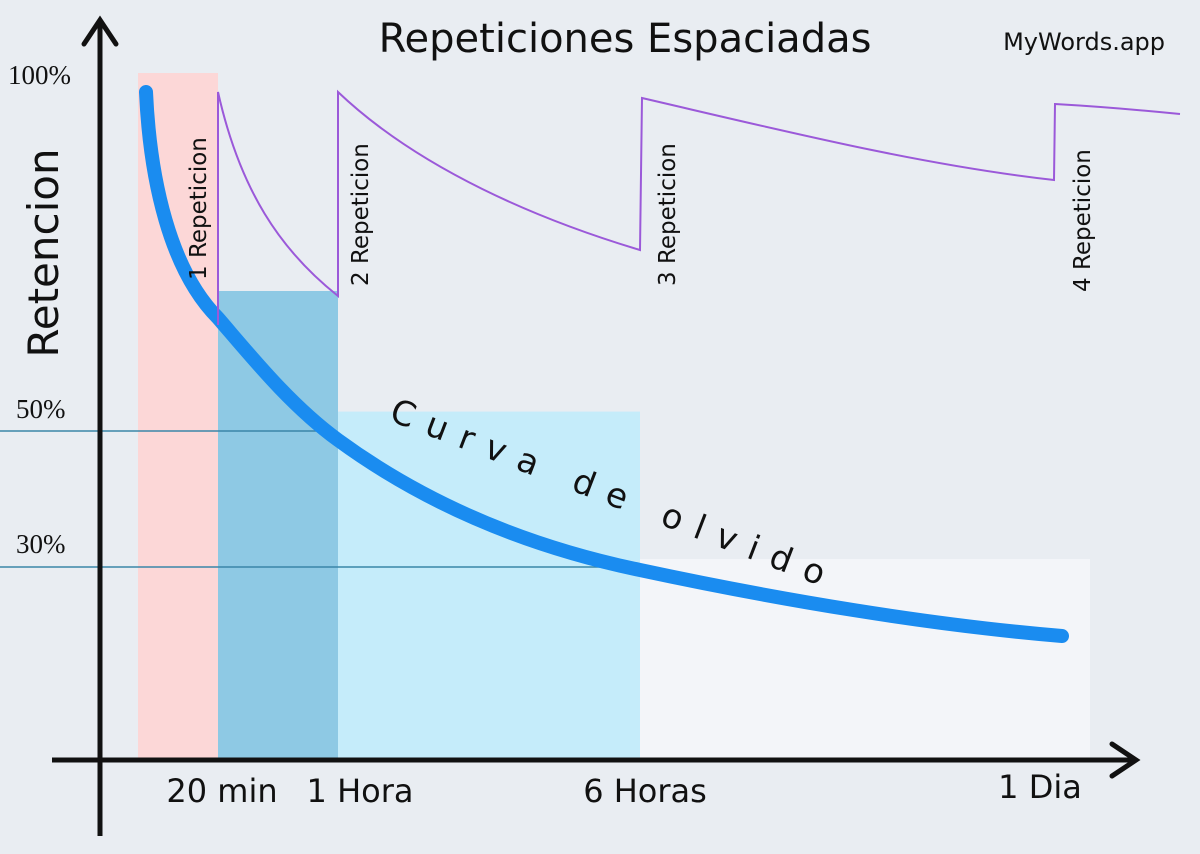 This screenshot has height=854, width=1200. Describe the element at coordinates (625, 39) in the screenshot. I see `chart-title: Repeticiones Espaciadas` at that location.